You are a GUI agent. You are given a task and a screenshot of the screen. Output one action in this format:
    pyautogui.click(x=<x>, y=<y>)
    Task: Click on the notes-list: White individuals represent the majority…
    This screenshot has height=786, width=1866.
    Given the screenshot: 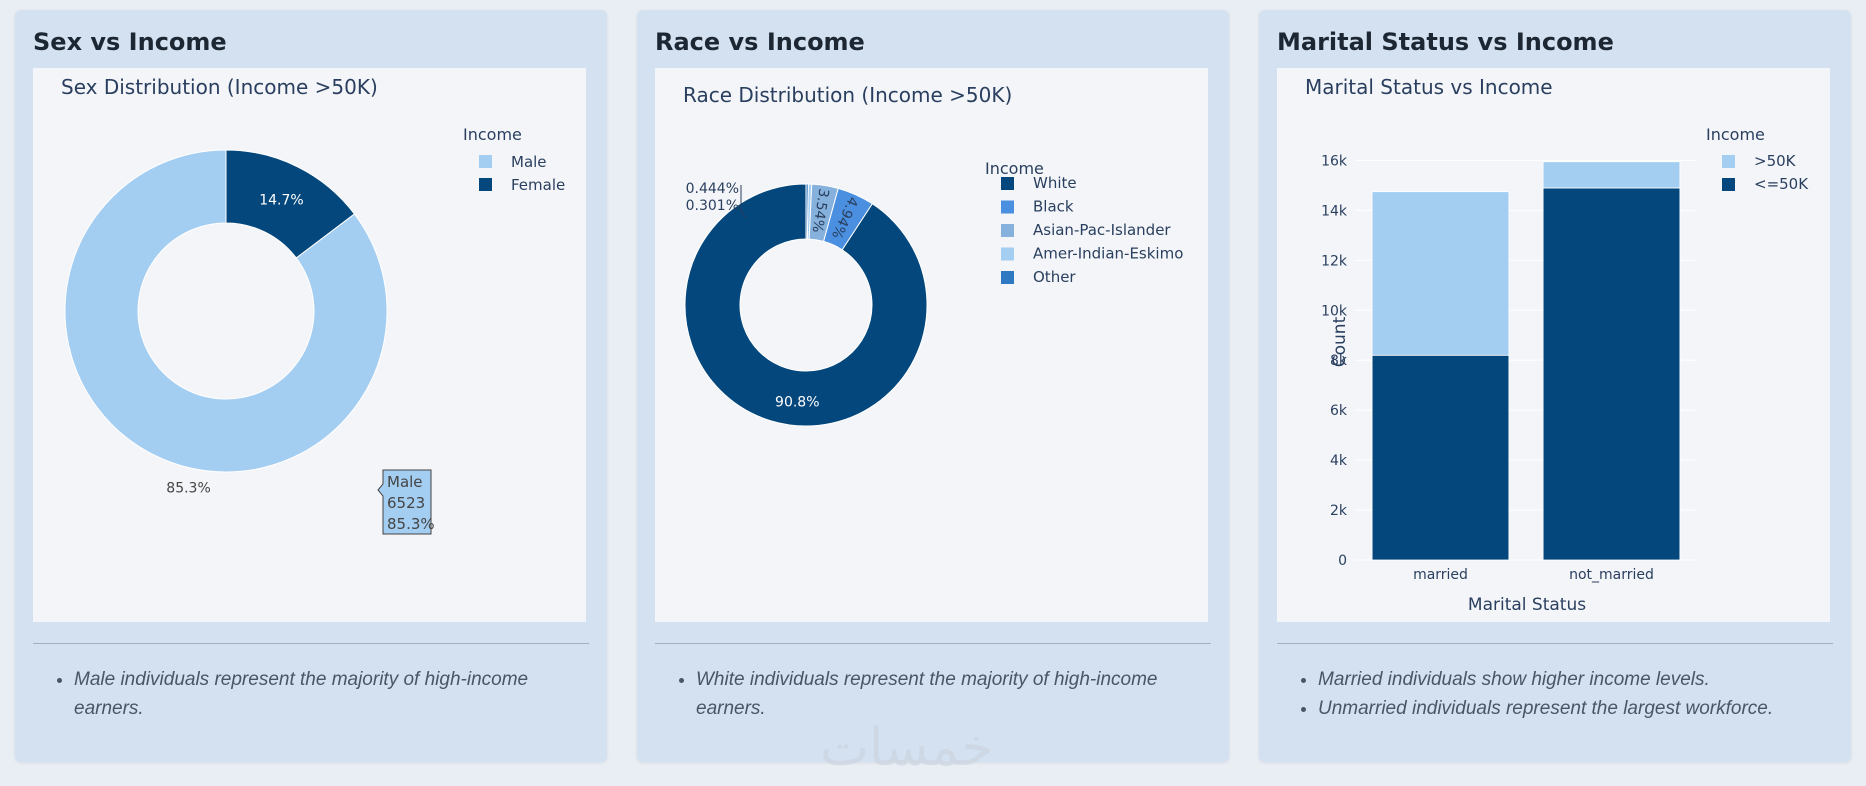 What is the action you would take?
    pyautogui.click(x=937, y=694)
    